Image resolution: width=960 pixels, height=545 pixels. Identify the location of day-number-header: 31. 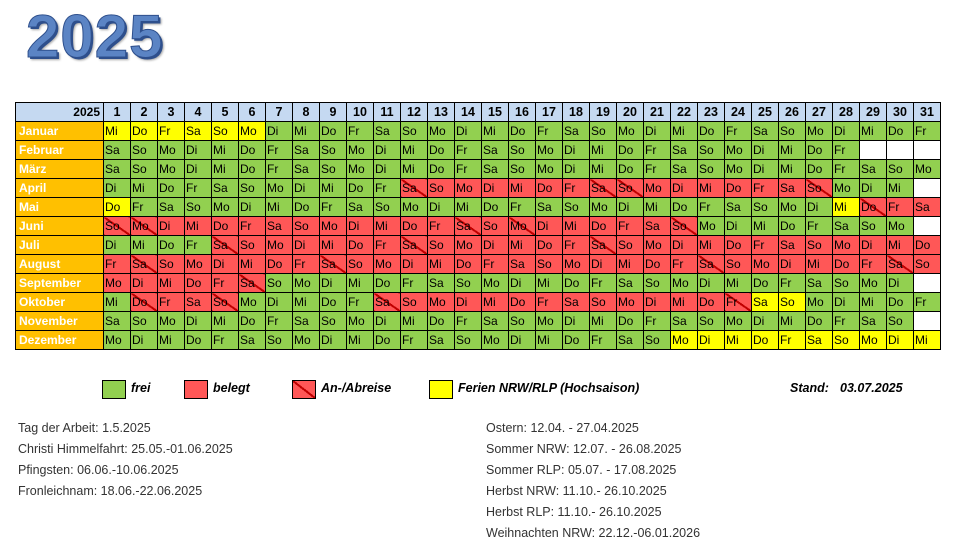
(927, 112).